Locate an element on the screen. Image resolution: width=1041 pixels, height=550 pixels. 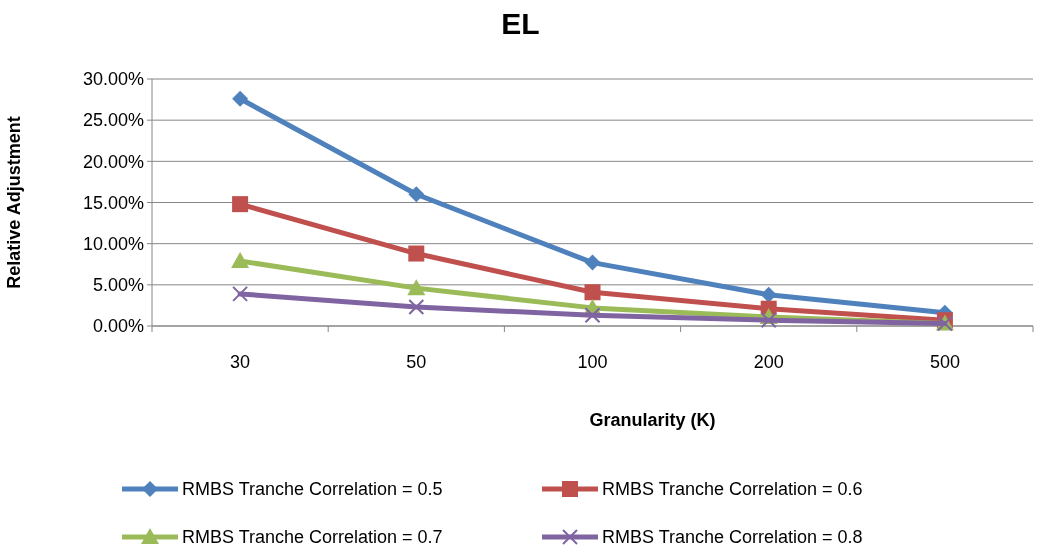
x-tick-label: 500 is located at coordinates (944, 362).